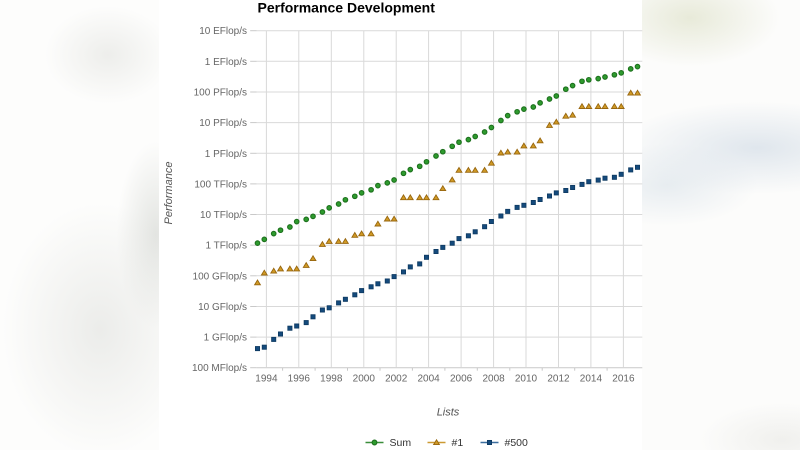  What do you see at coordinates (220, 184) in the screenshot?
I see `svg-text: 100 TFlop/s` at bounding box center [220, 184].